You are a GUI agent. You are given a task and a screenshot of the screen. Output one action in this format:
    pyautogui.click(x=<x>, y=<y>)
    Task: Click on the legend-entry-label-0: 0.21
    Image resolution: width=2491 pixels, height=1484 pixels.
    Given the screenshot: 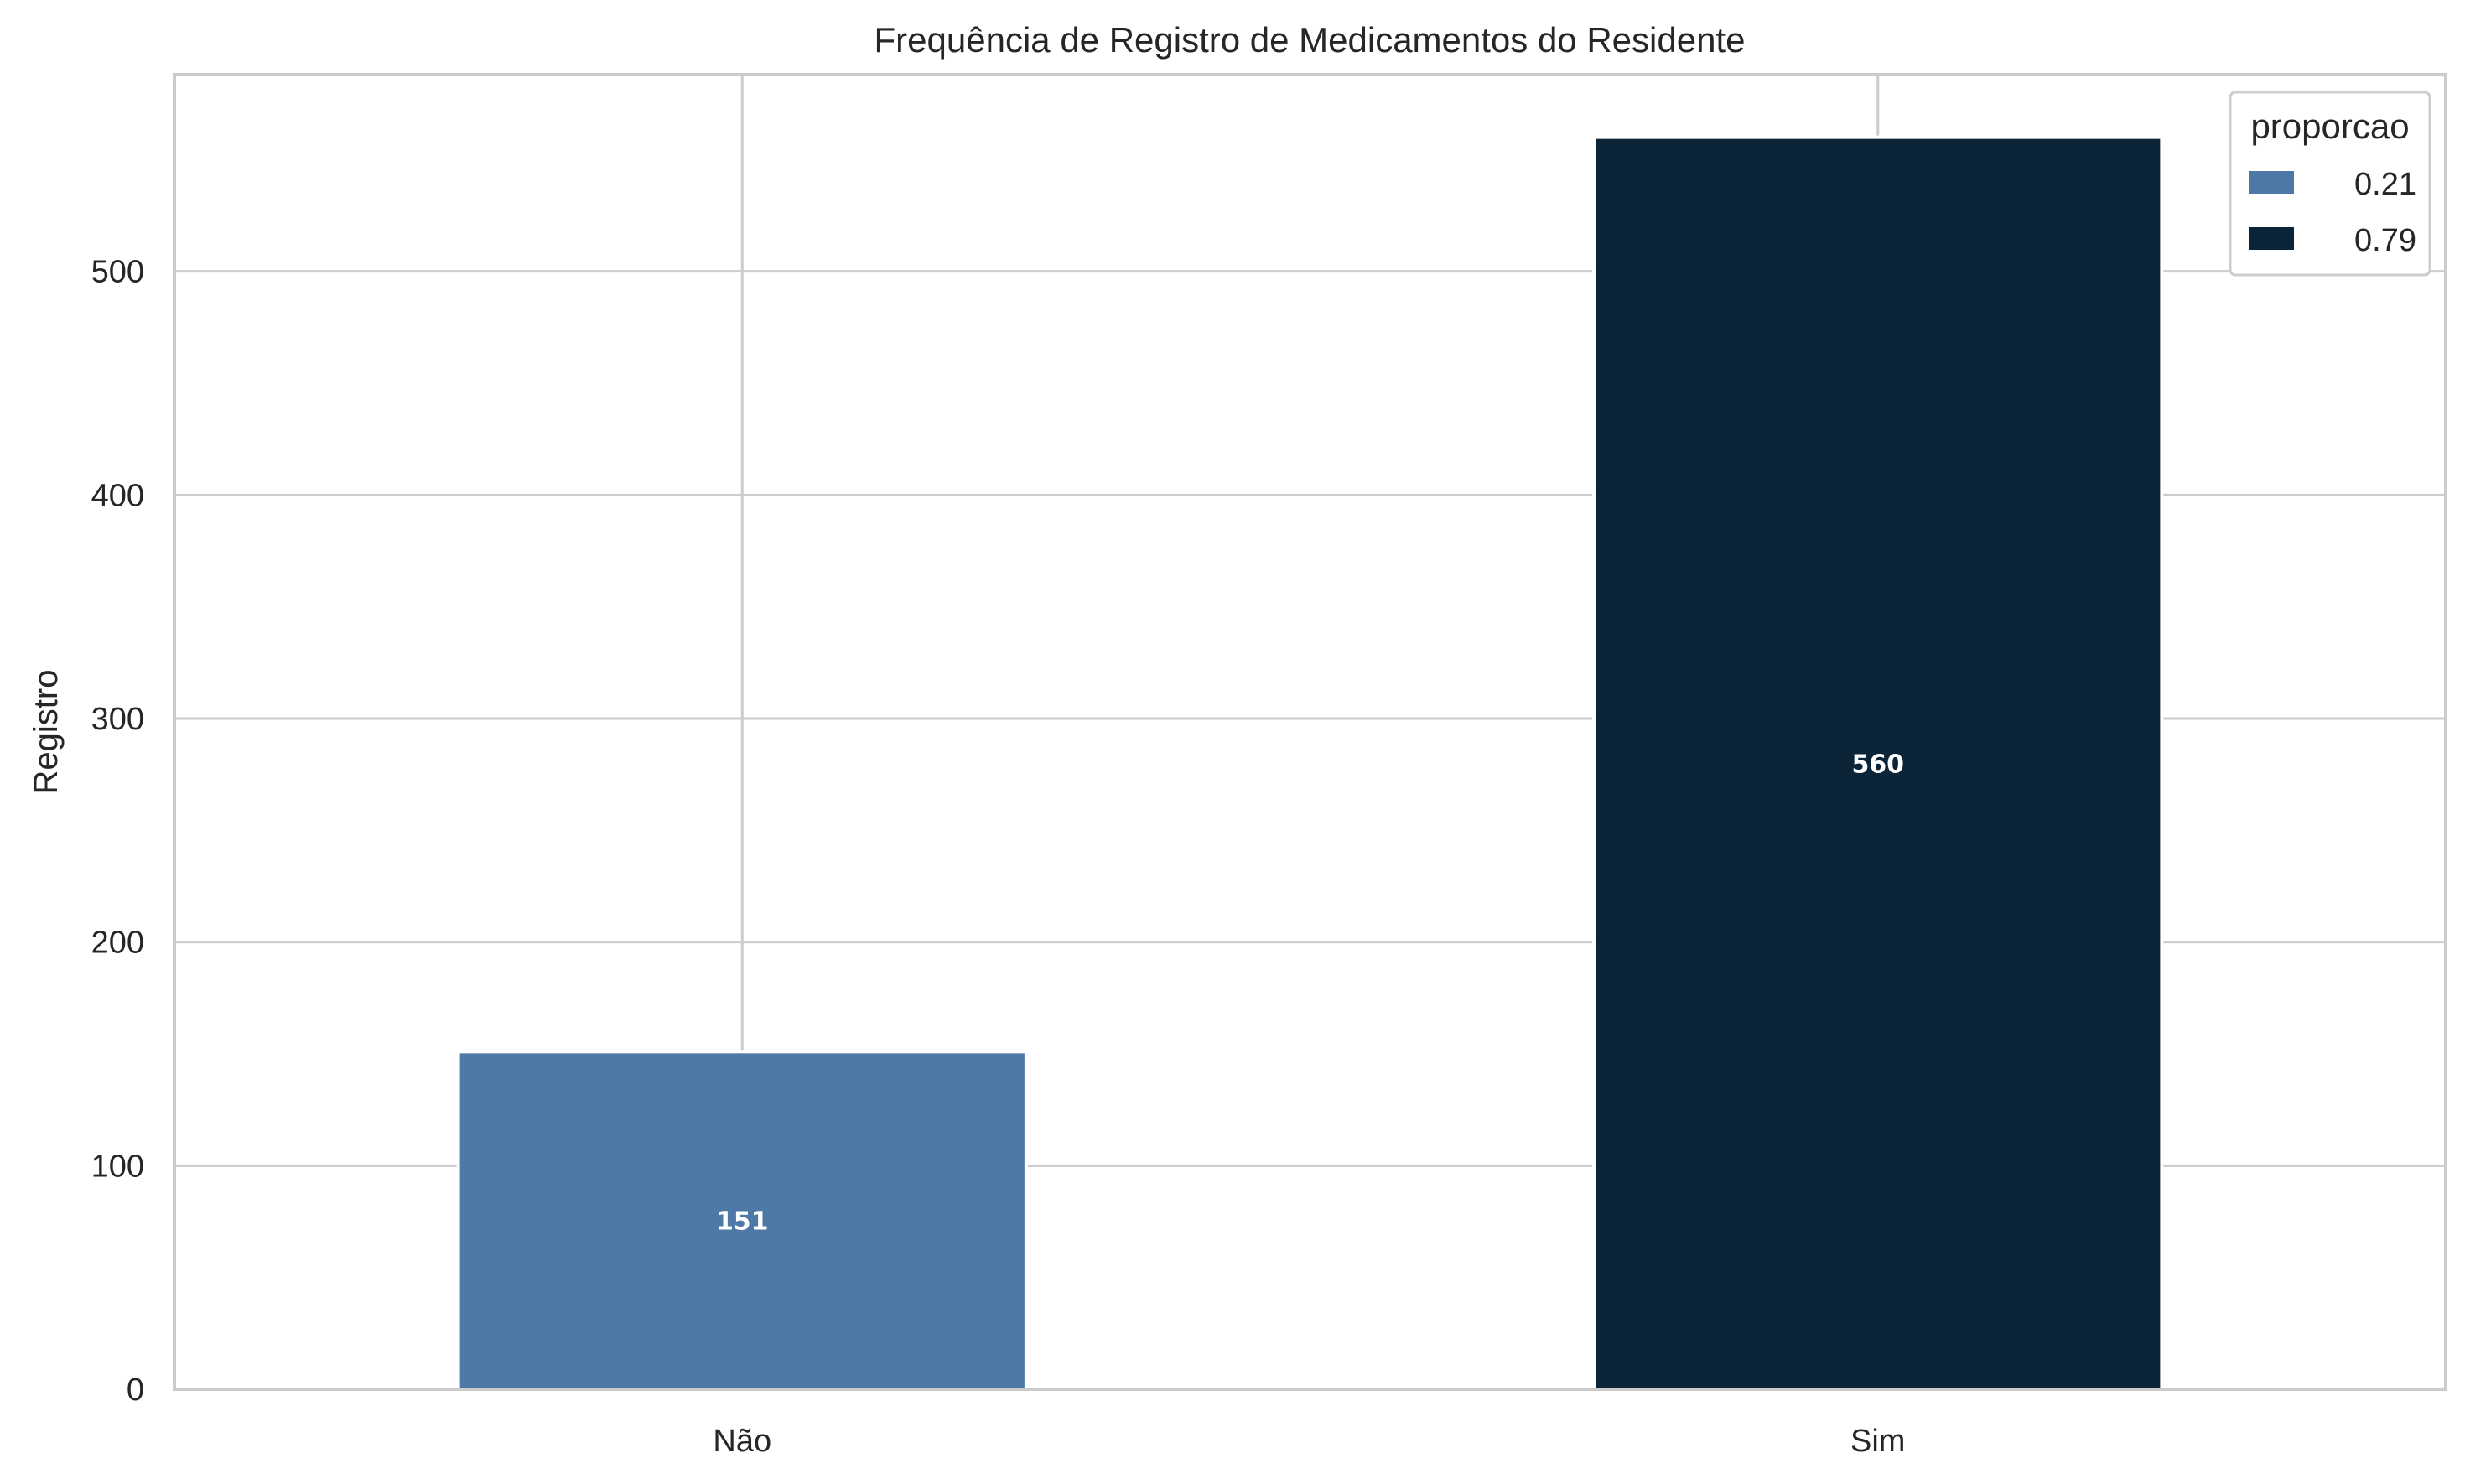 What is the action you would take?
    pyautogui.click(x=2385, y=184)
    